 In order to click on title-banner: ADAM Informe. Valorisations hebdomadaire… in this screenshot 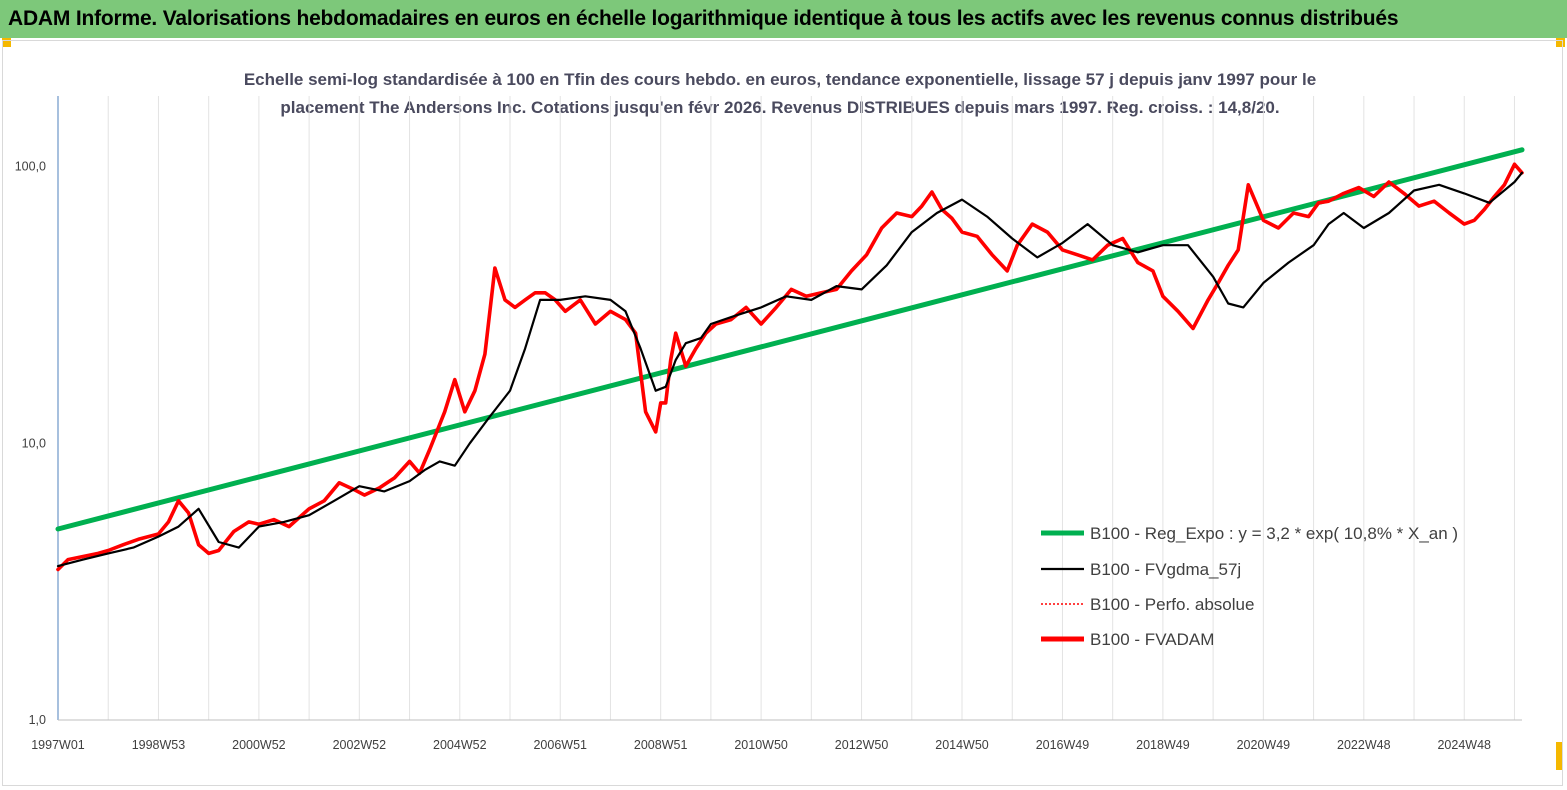, I will do `click(783, 19)`.